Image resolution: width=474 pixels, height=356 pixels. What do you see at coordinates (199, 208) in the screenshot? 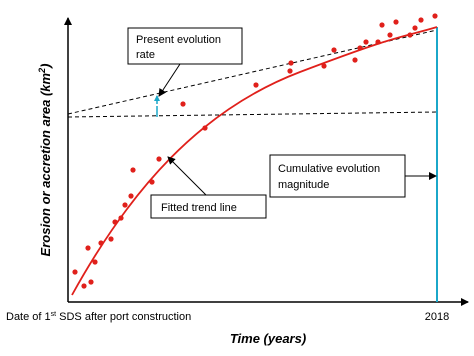
I see `annotation: Fitted trend line` at bounding box center [199, 208].